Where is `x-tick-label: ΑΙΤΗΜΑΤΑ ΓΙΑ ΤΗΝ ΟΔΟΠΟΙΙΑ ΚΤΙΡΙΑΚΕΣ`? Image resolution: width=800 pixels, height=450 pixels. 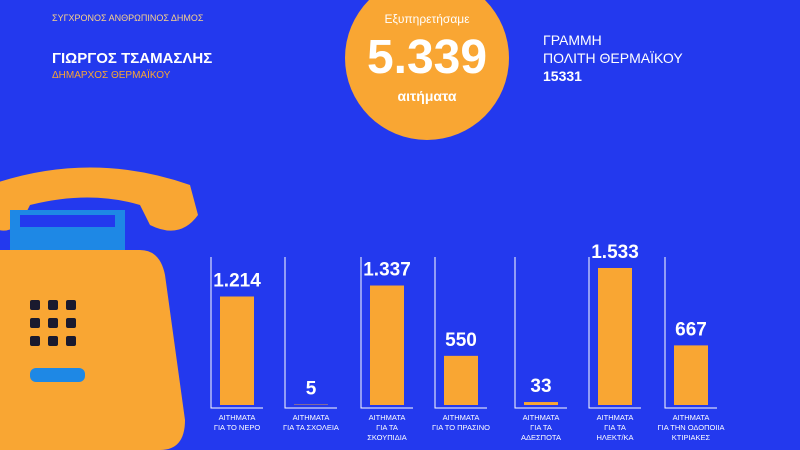 x-tick-label: ΑΙΤΗΜΑΤΑ ΓΙΑ ΤΗΝ ΟΔΟΠΟΙΙΑ ΚΤΙΡΙΑΚΕΣ is located at coordinates (691, 427).